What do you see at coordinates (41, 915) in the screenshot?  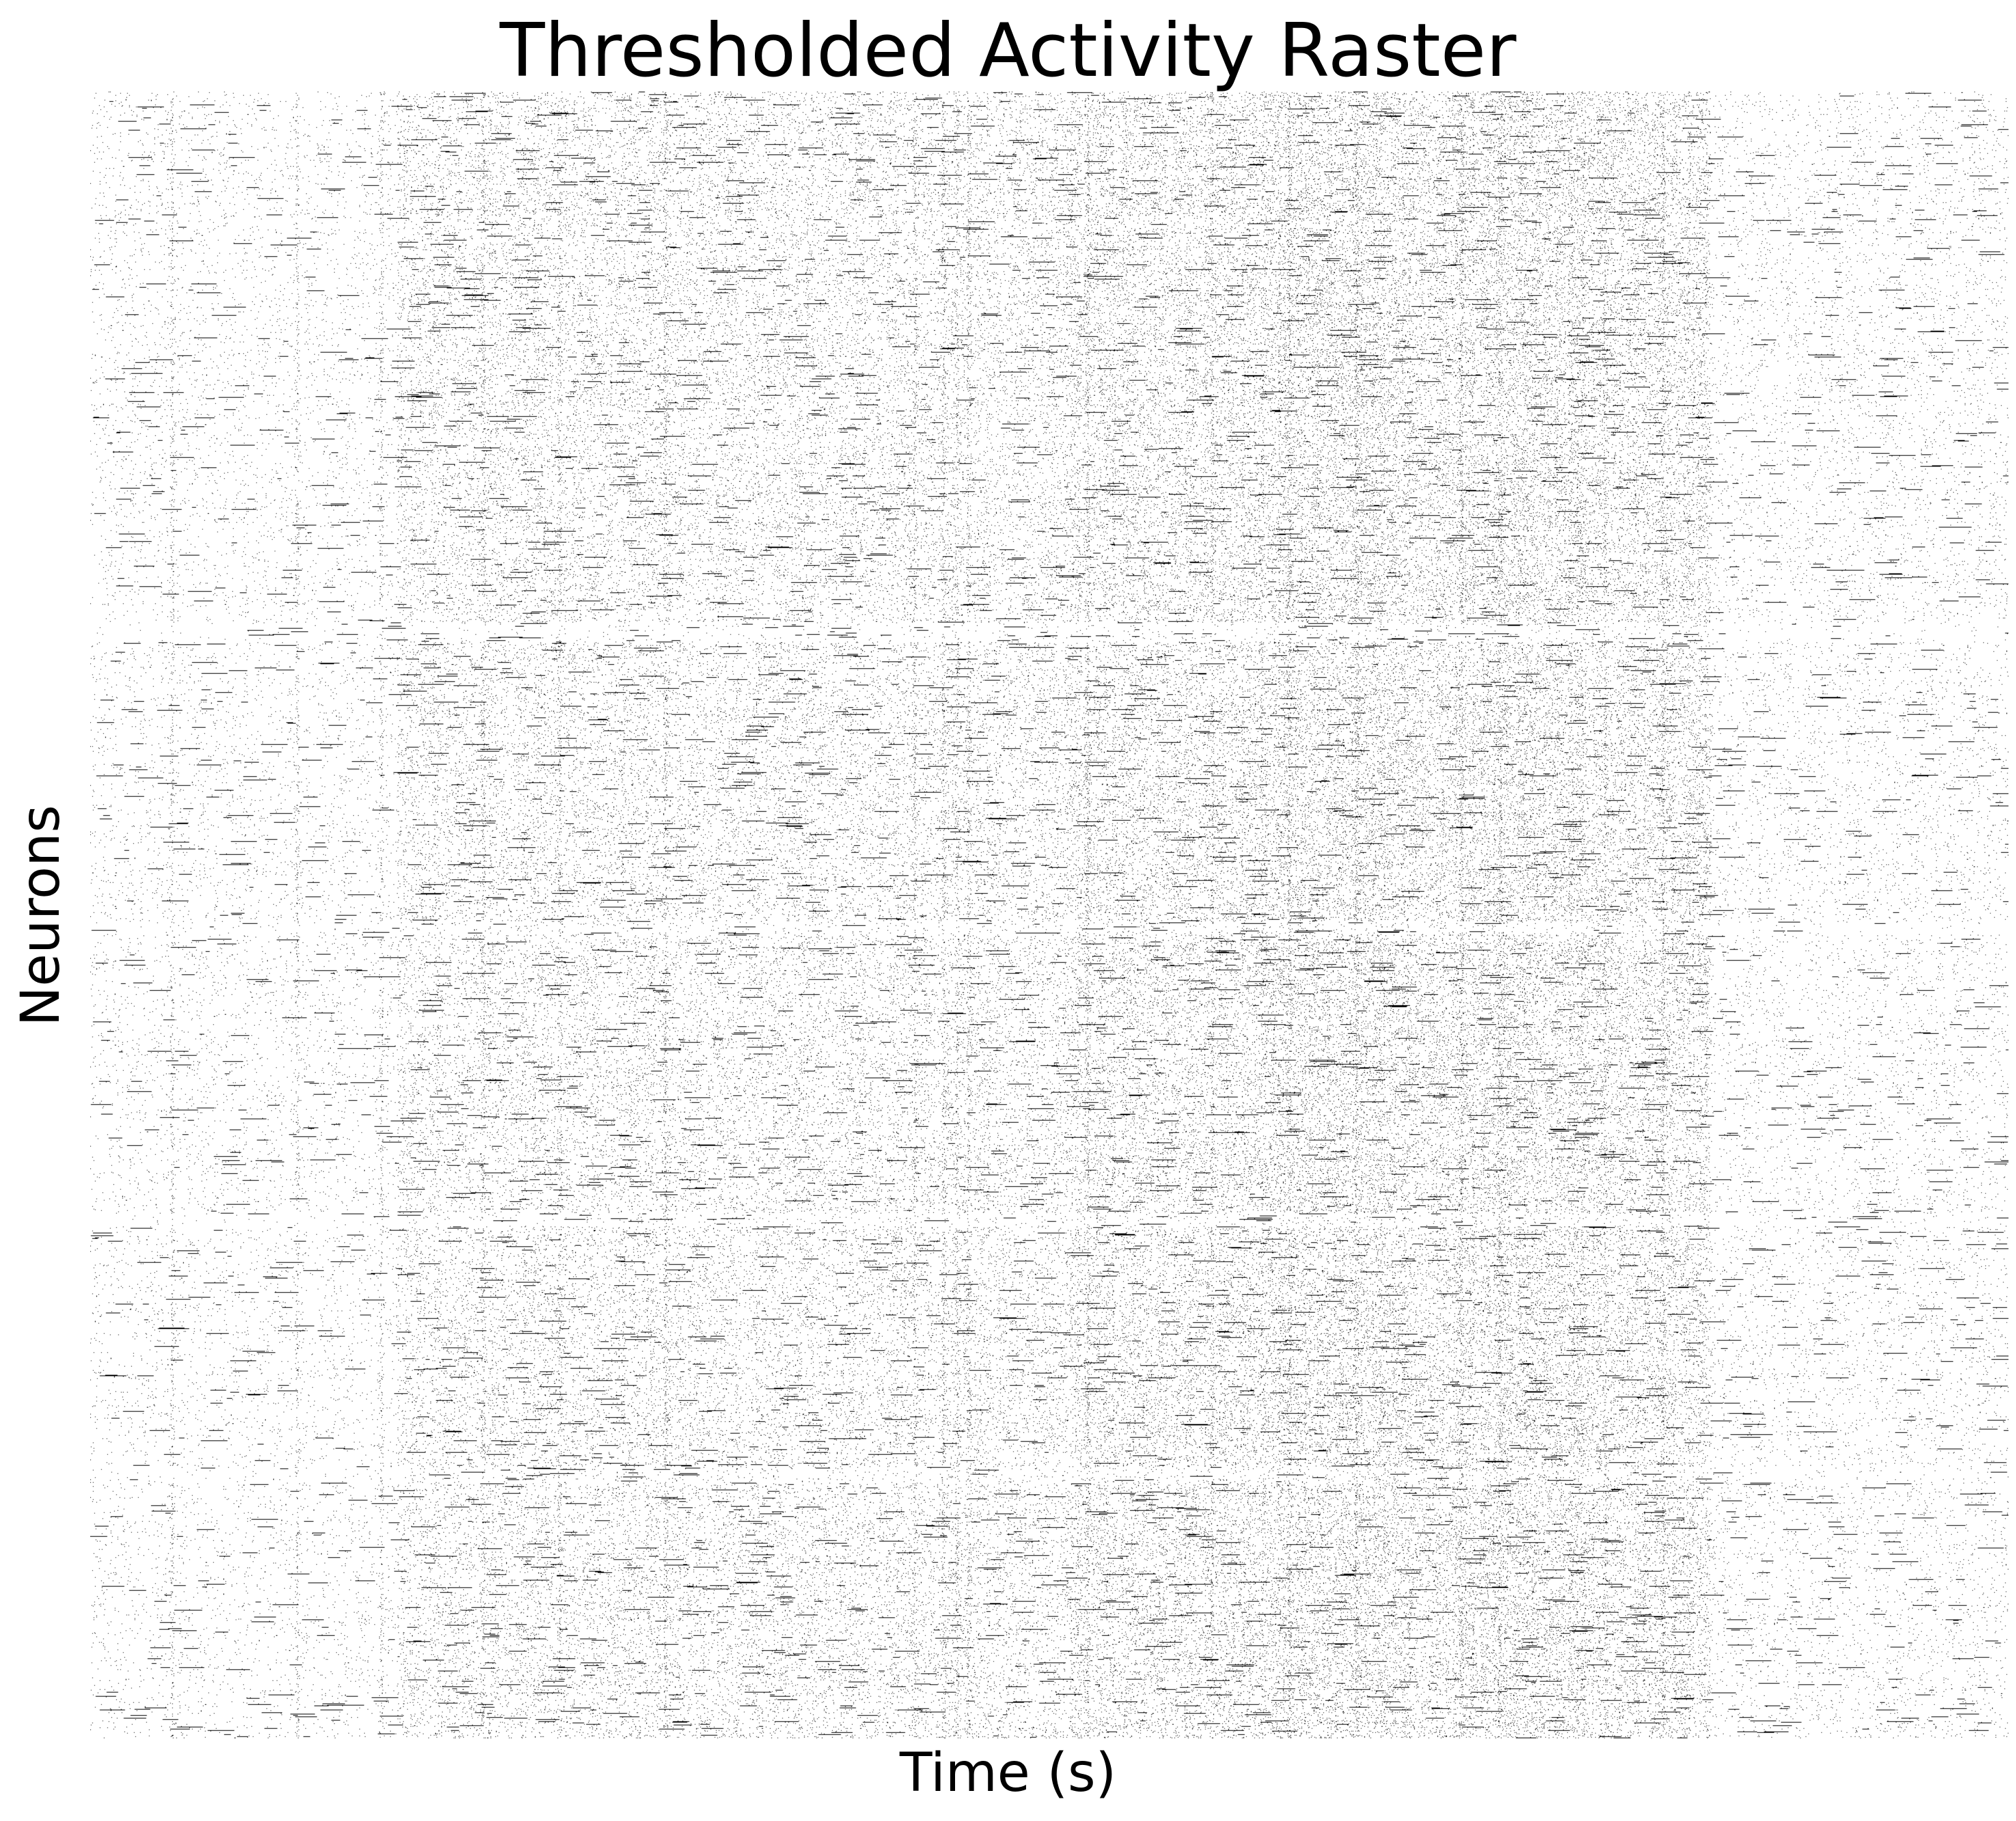 I see `y-axis-label: Neurons` at bounding box center [41, 915].